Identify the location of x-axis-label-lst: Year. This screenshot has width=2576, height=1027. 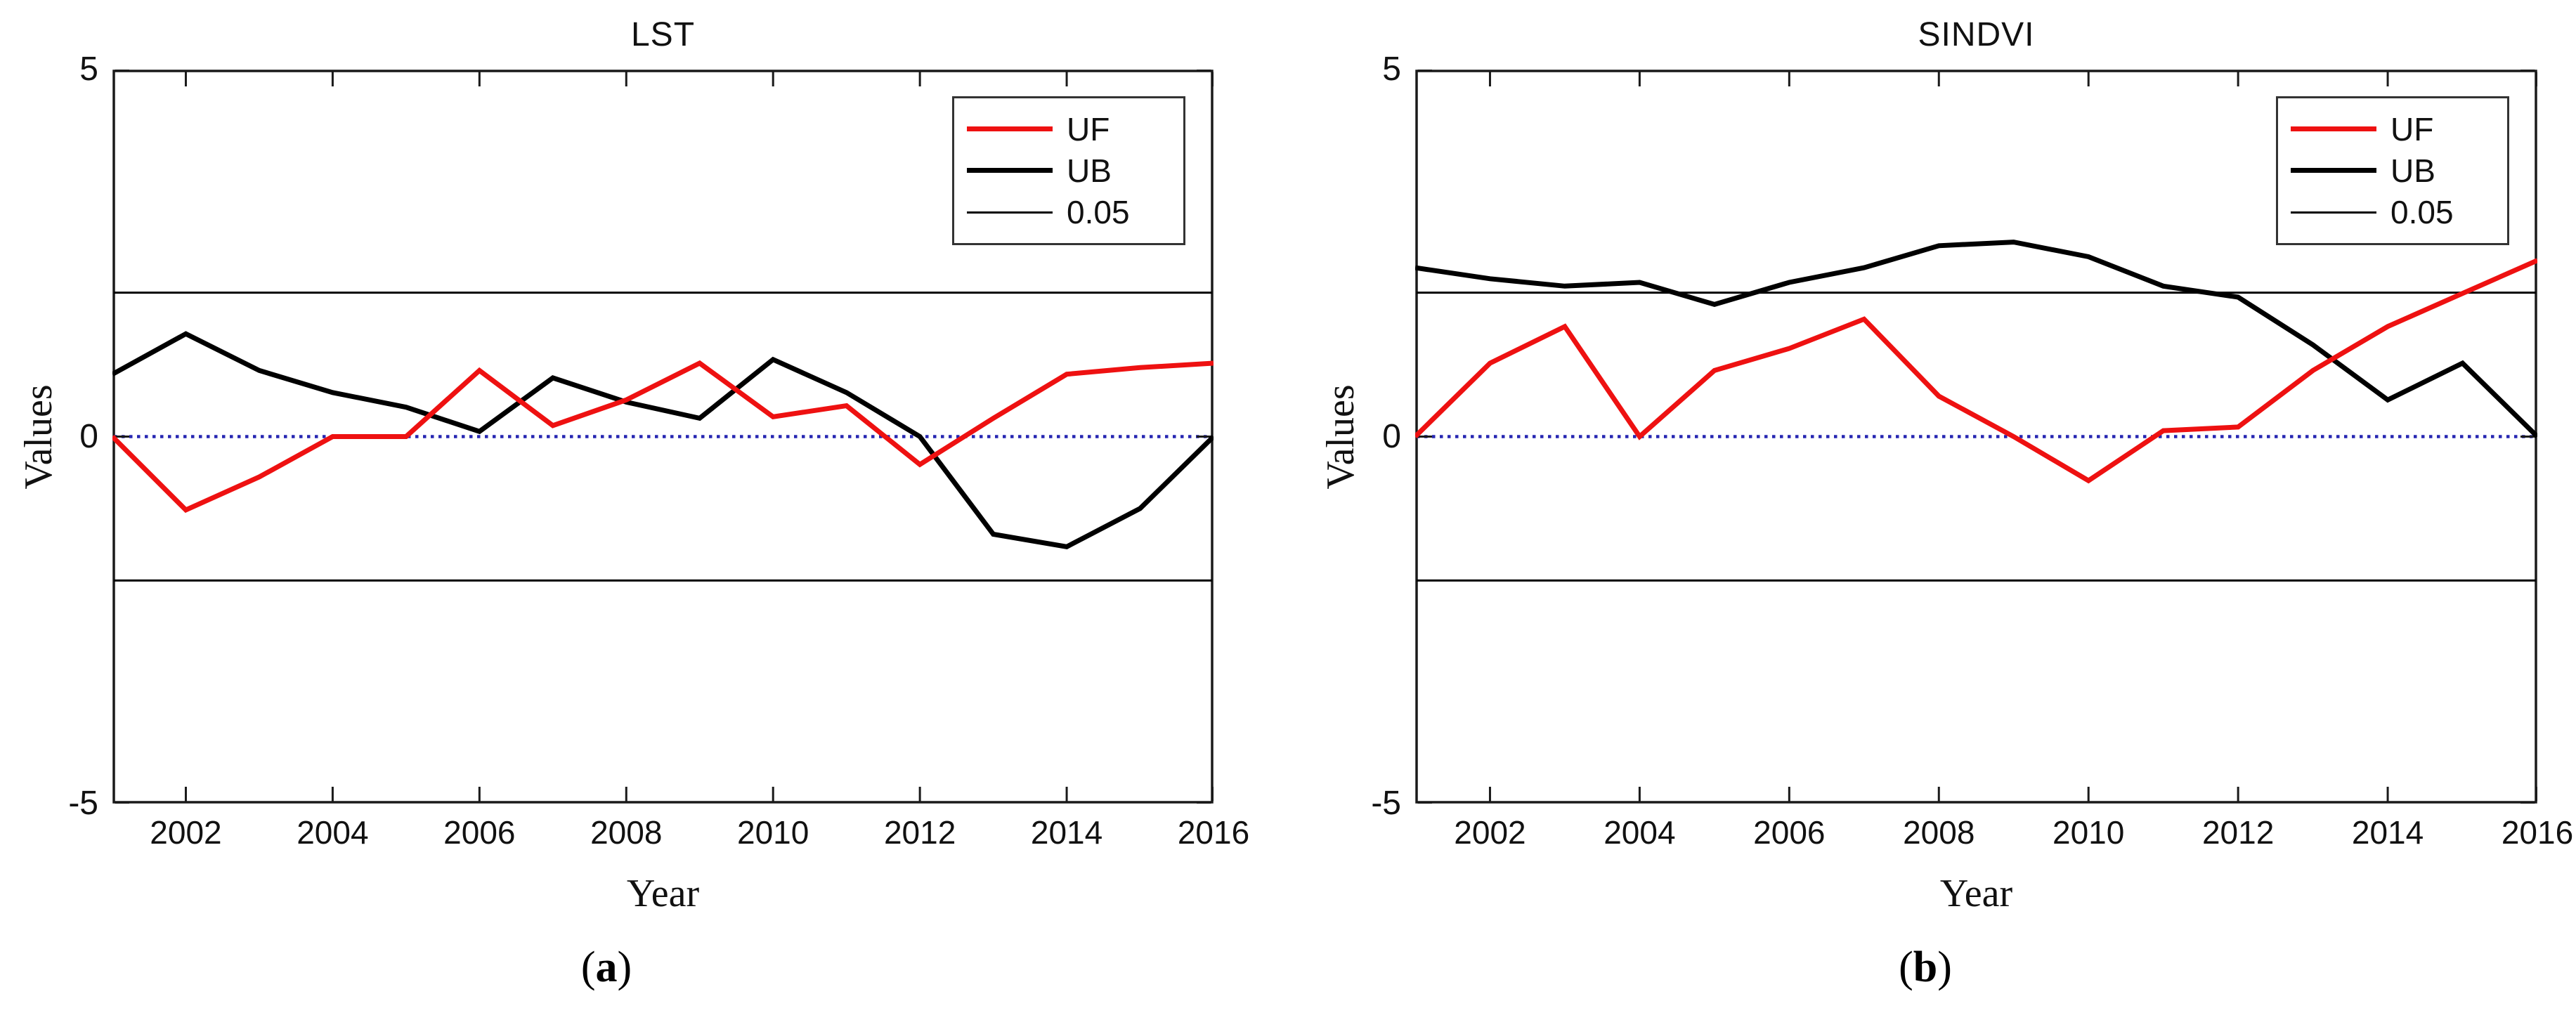
(663, 893).